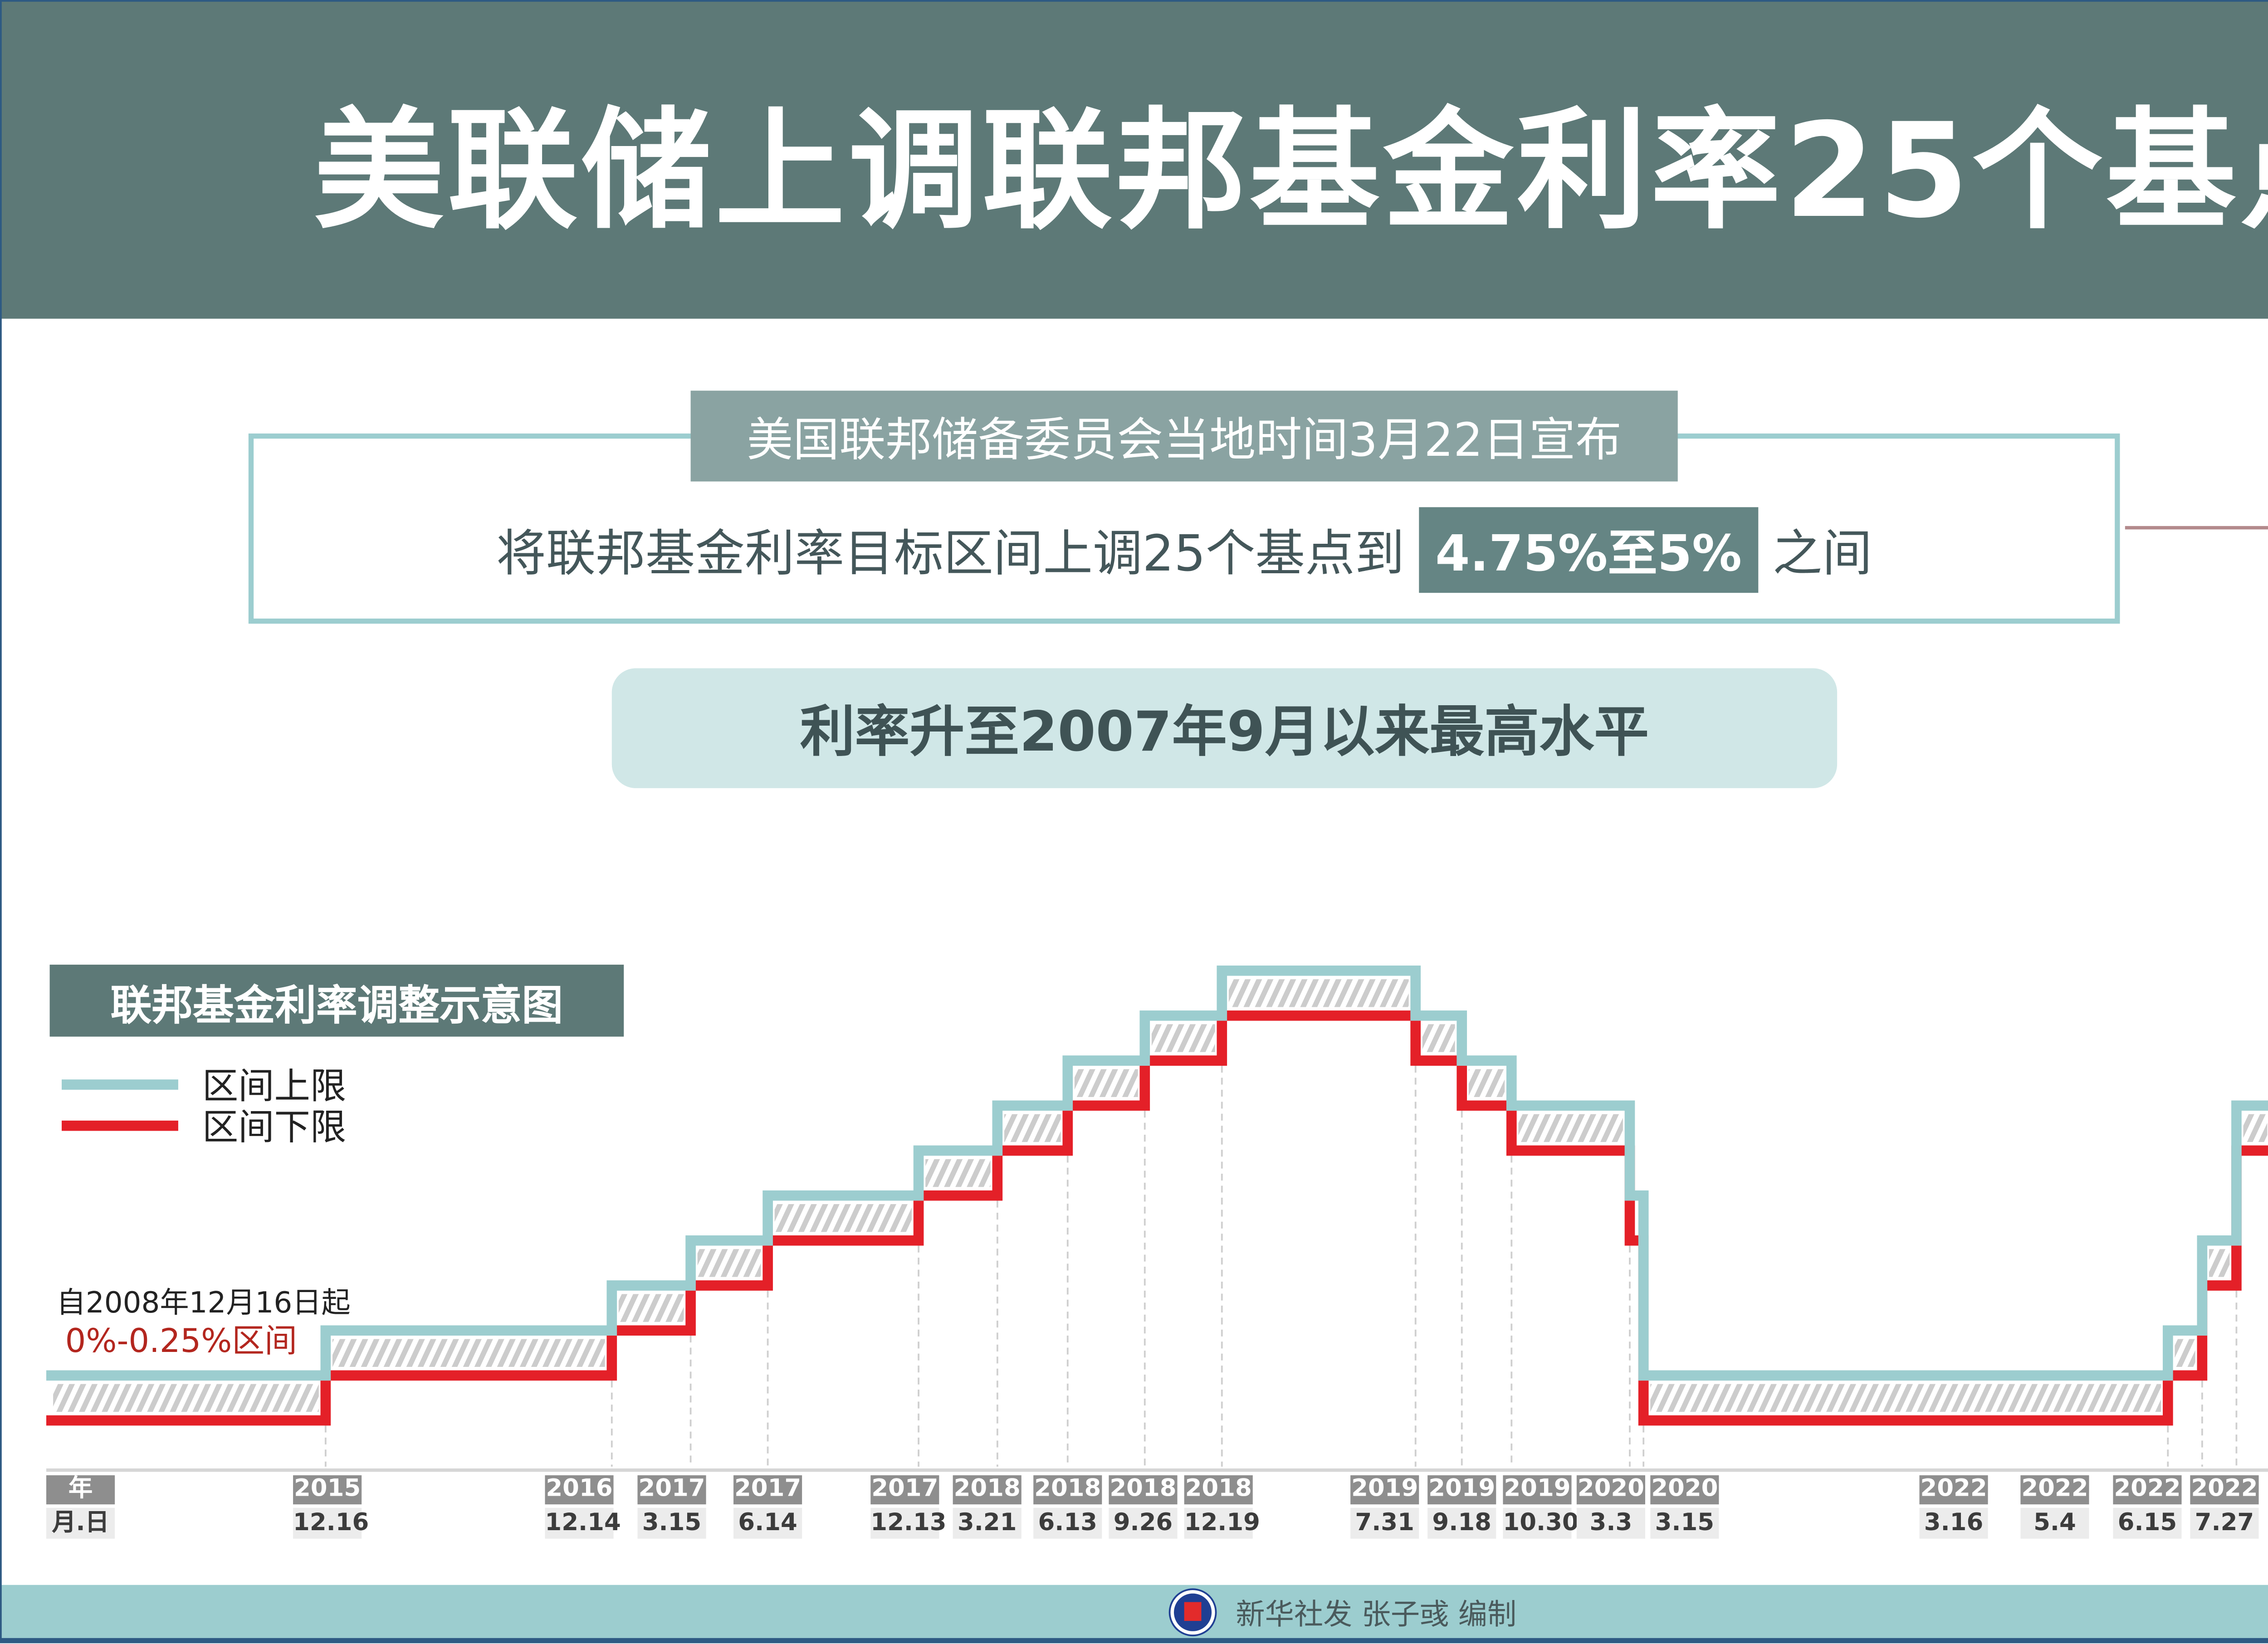  I want to click on tick-date: 3.21, so click(988, 1523).